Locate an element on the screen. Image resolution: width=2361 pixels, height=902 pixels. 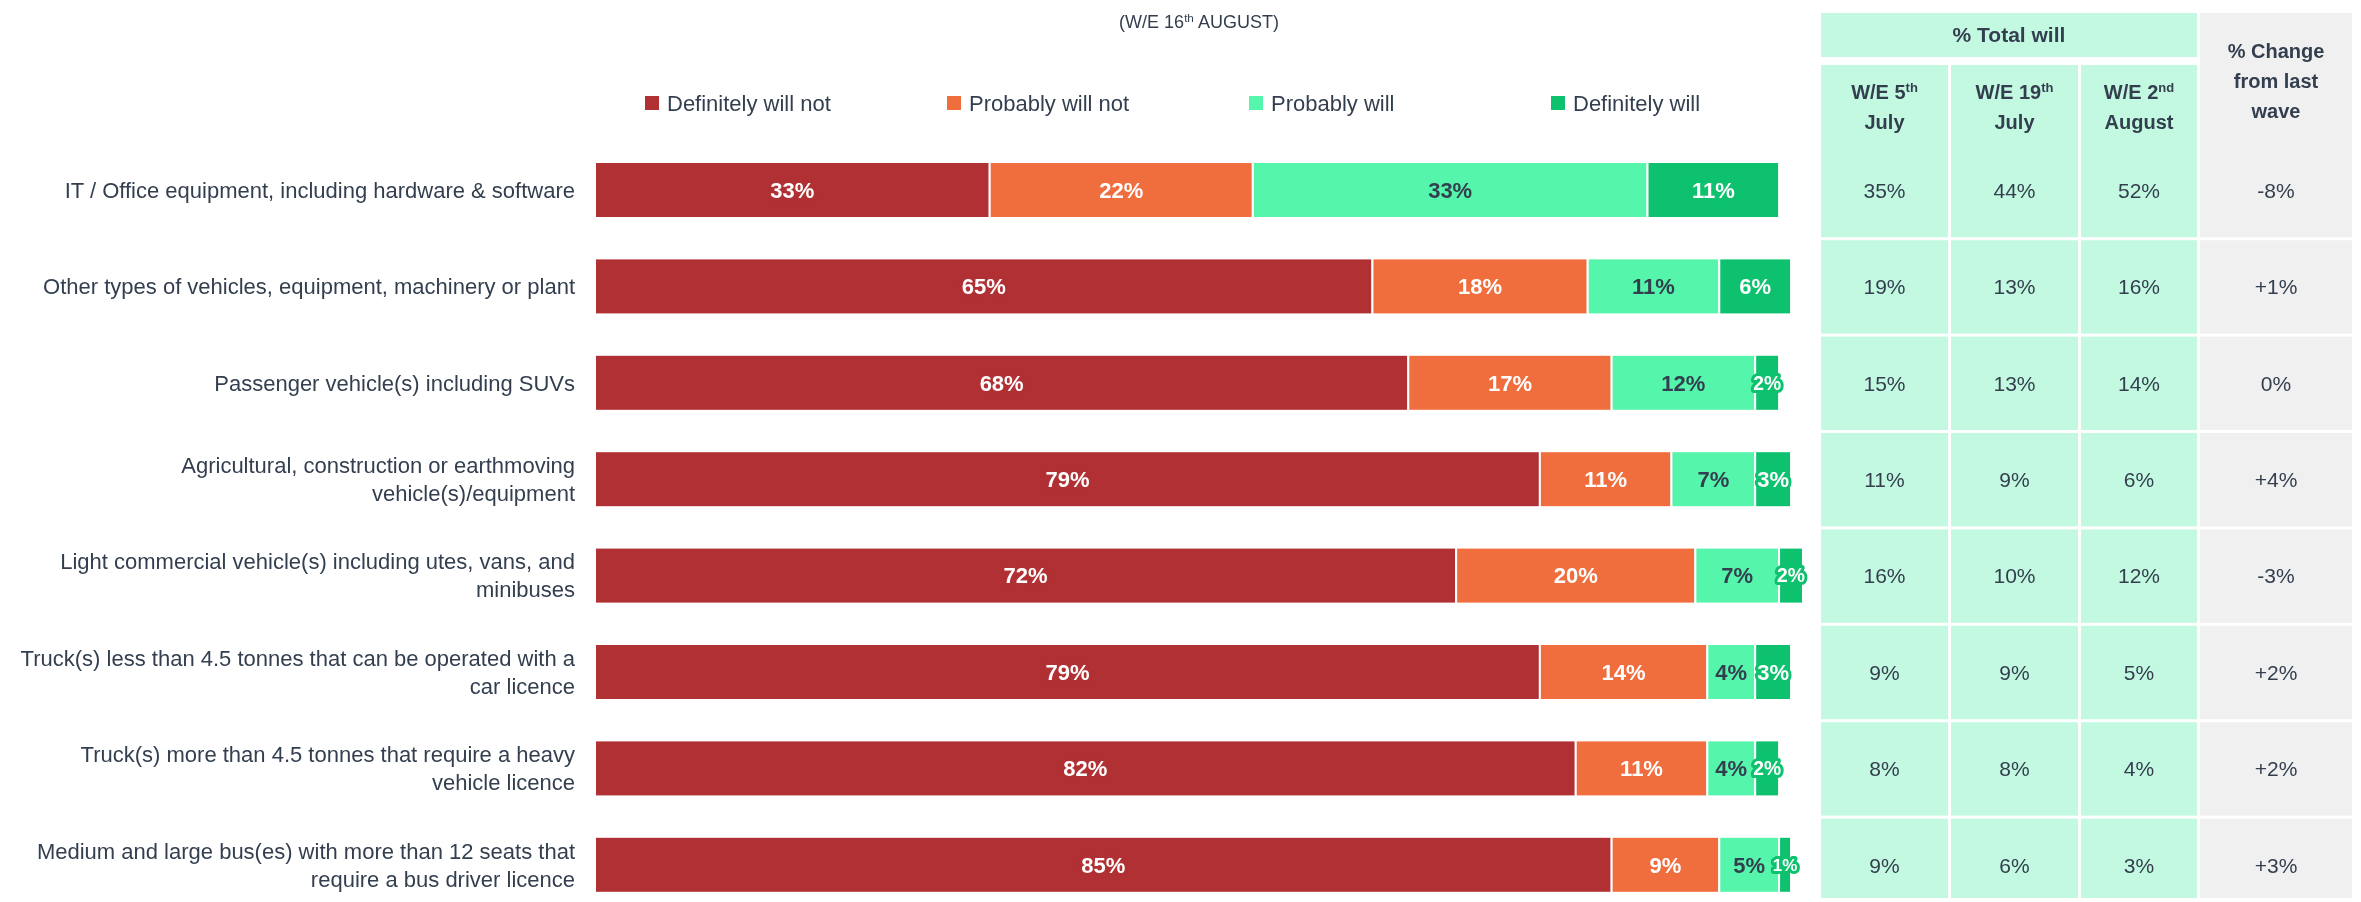
data-label: 12% is located at coordinates (1683, 383).